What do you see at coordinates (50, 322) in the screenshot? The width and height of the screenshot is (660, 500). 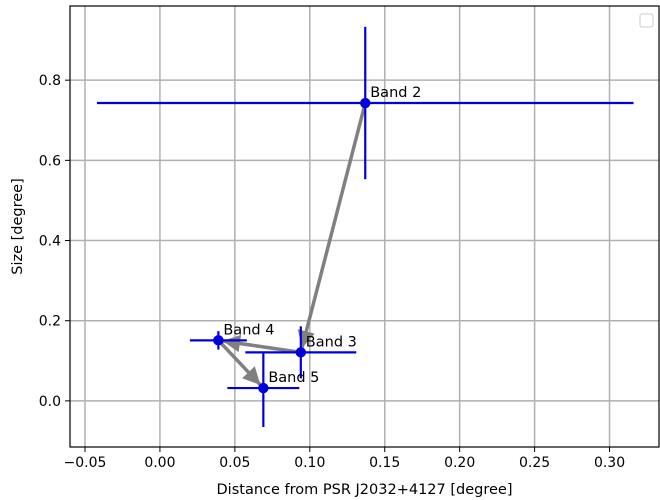 I see `y-tick-label: 0.2` at bounding box center [50, 322].